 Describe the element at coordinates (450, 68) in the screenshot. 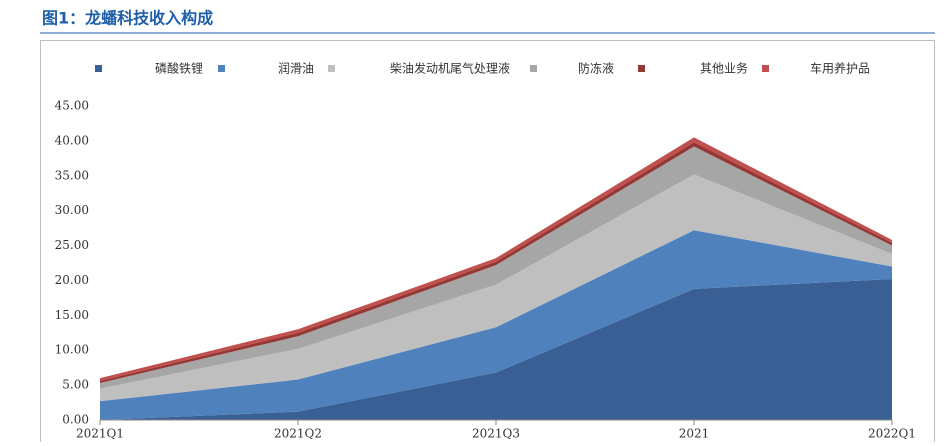

I see `legend-label: 柴油发动机尾气处理液` at that location.